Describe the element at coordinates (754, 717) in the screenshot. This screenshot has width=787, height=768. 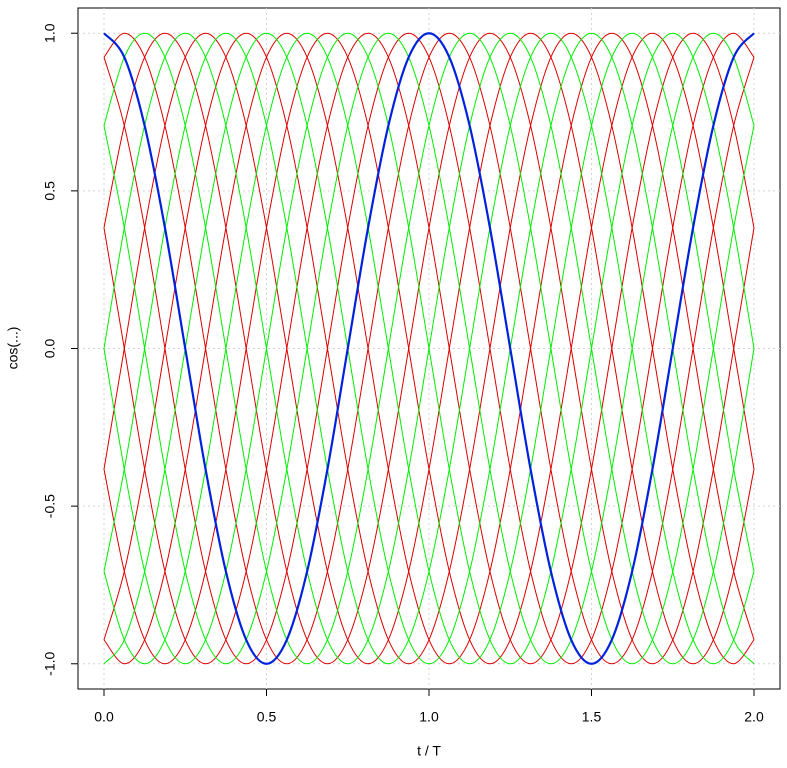
I see `x-tick-label: 2.0` at that location.